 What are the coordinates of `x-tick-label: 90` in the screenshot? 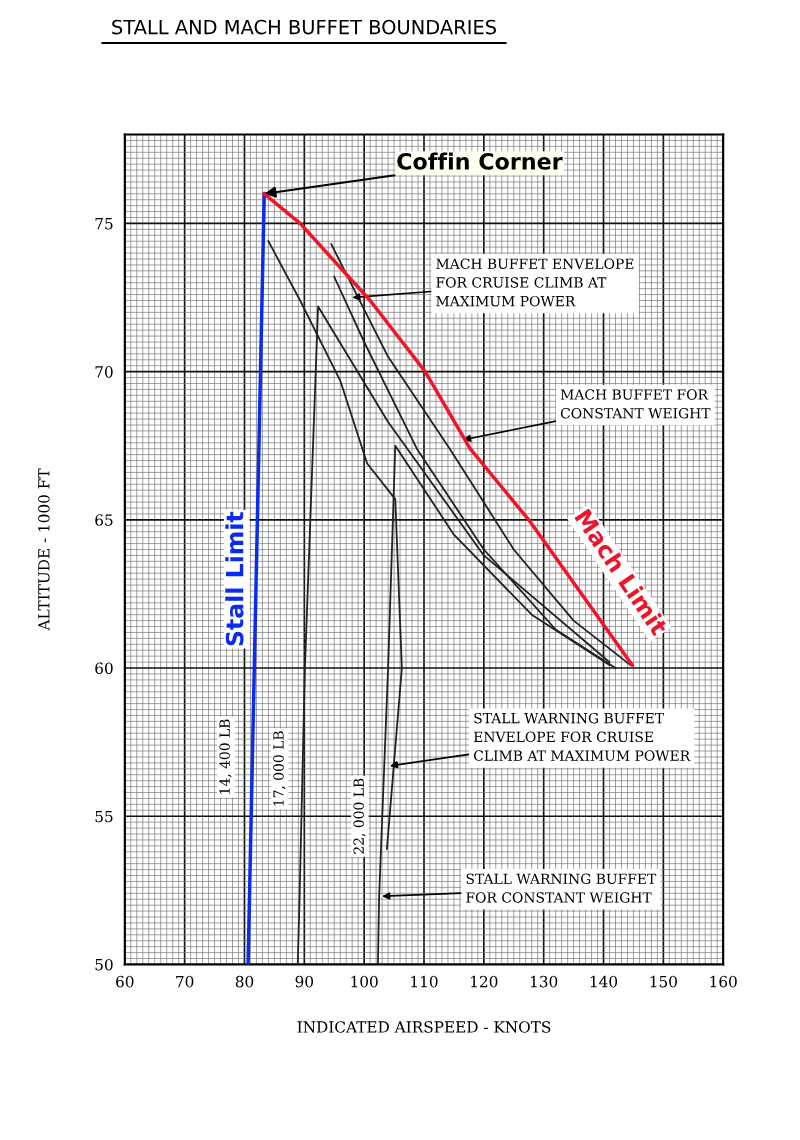 It's located at (304, 981).